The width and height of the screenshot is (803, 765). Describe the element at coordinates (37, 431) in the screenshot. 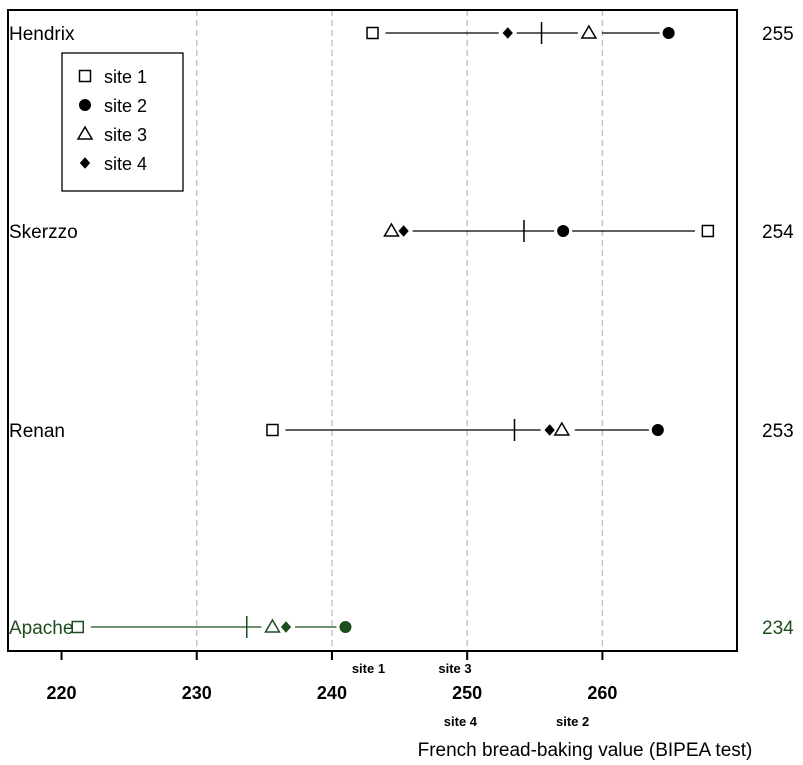

I see `category-label: Renan` at that location.